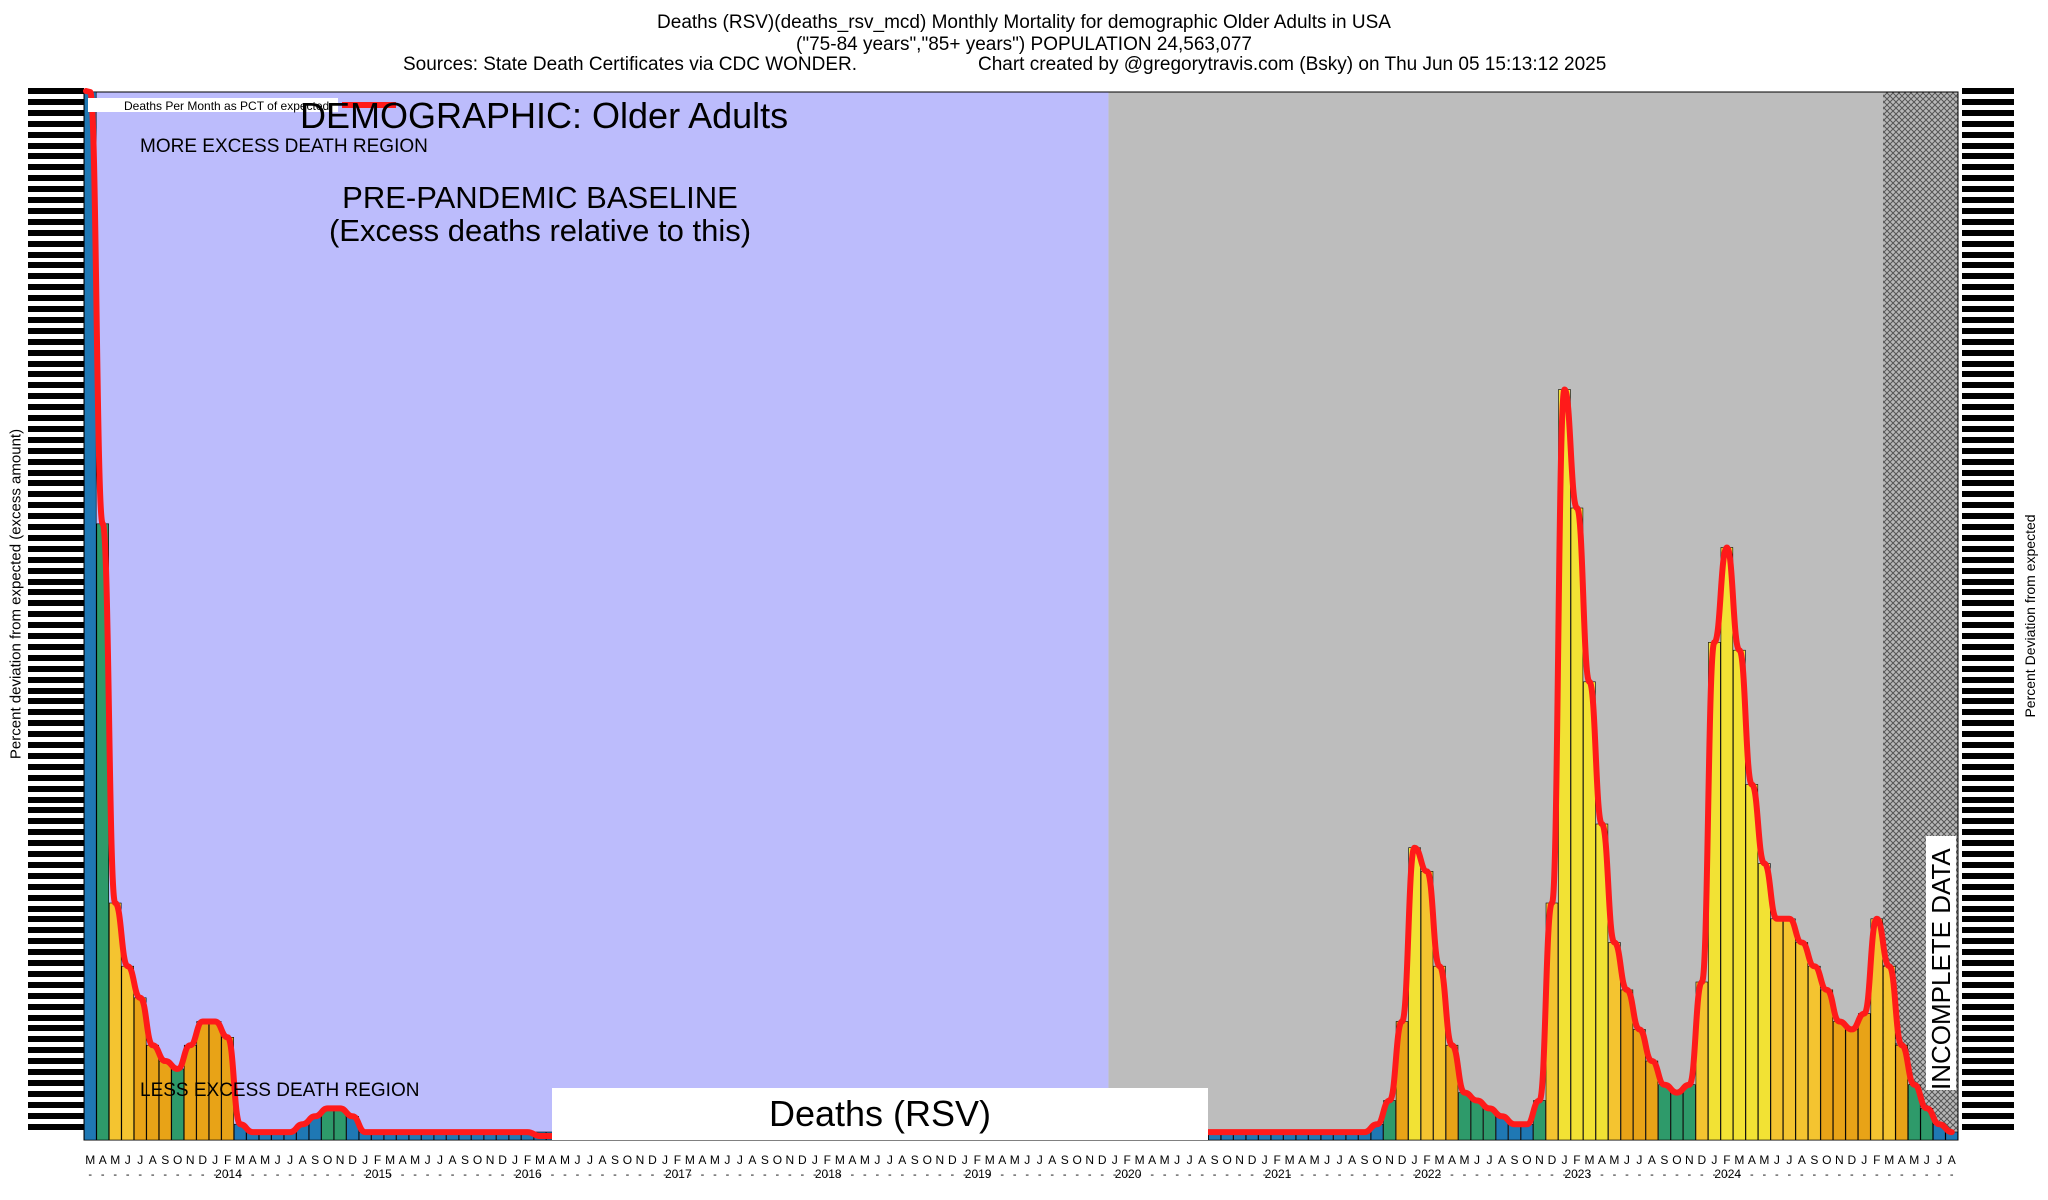  What do you see at coordinates (590, 1160) in the screenshot?
I see `x-tick-month-40: J` at bounding box center [590, 1160].